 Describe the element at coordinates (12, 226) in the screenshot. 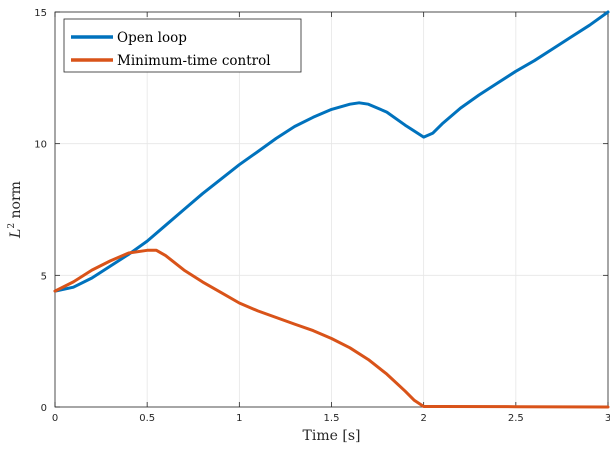

I see `y-axis-label-superscript: 2` at that location.